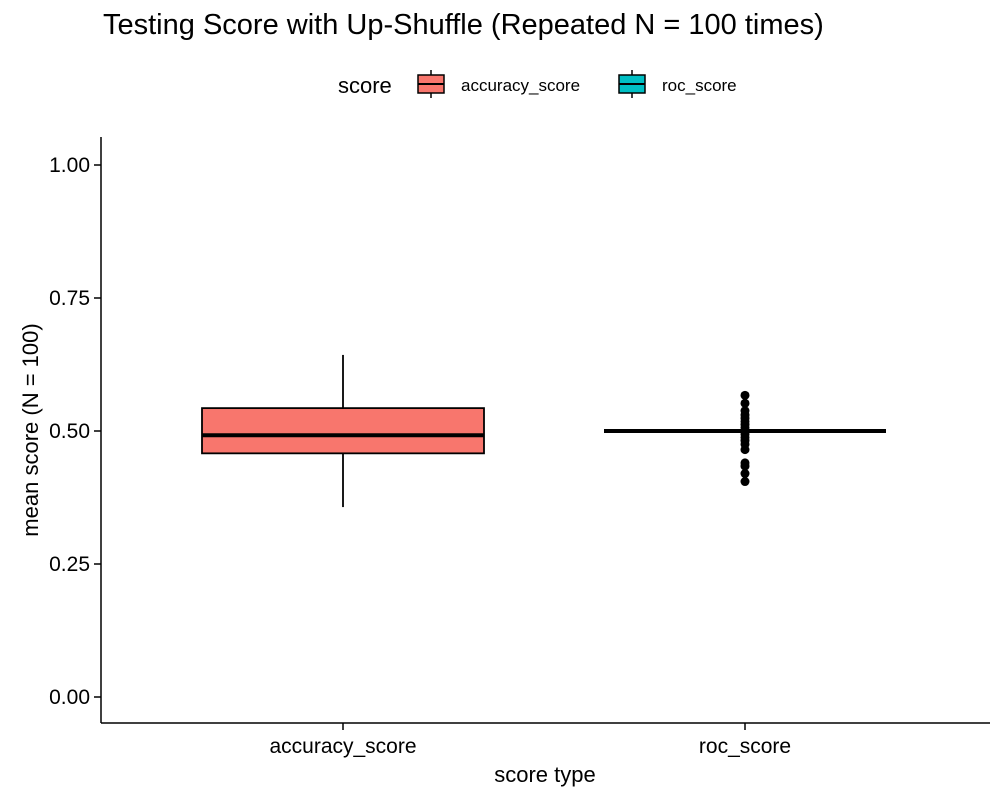  What do you see at coordinates (342, 746) in the screenshot?
I see `x-tick-label: accuracy_score` at bounding box center [342, 746].